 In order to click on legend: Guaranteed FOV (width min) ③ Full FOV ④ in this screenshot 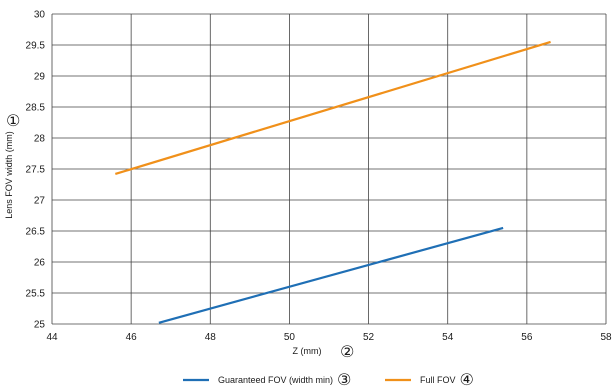, I will do `click(328, 379)`.